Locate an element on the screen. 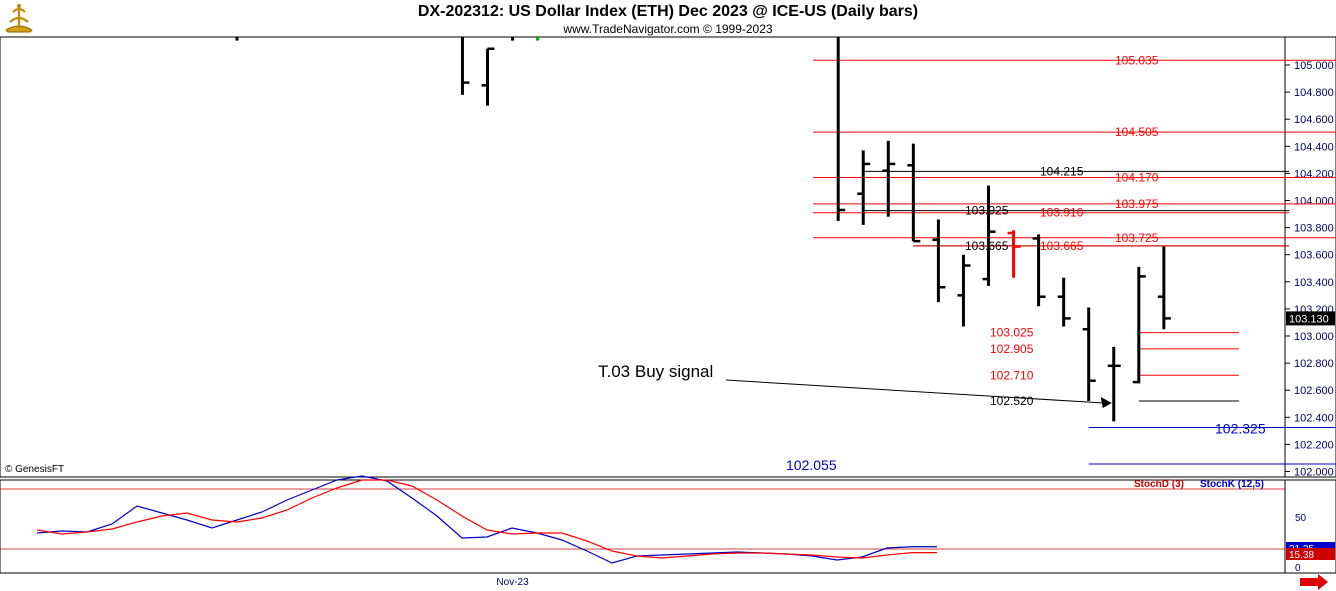 The height and width of the screenshot is (591, 1336). level-label: 103.925 is located at coordinates (987, 211).